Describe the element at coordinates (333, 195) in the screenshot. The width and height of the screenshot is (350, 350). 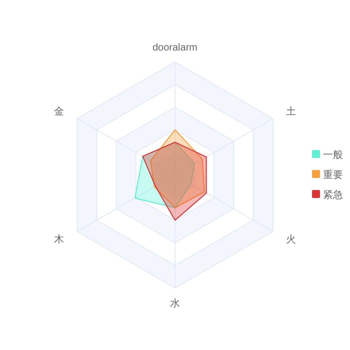
I see `legend-label: 紧急` at that location.